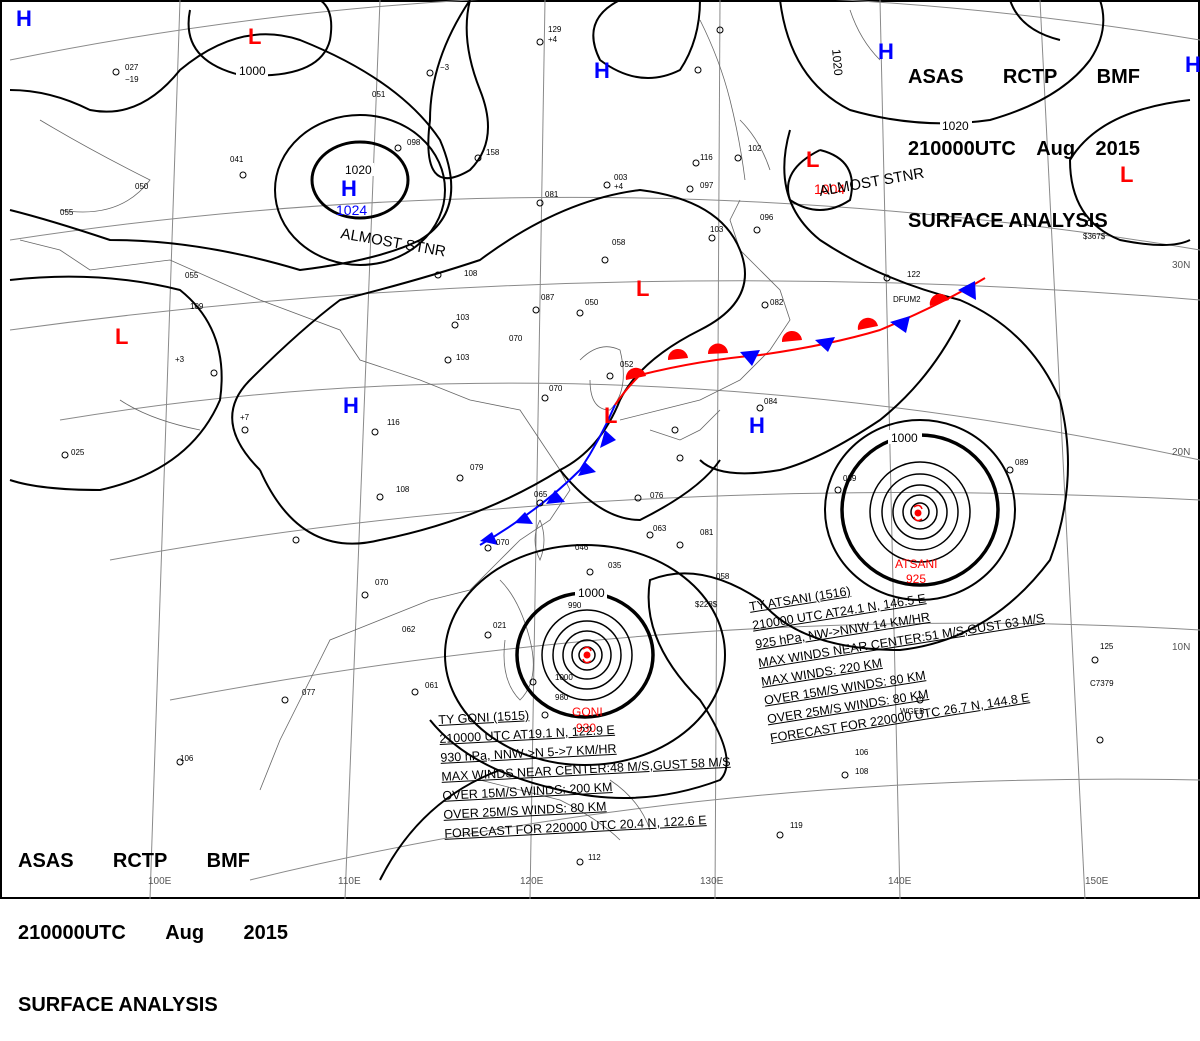 This screenshot has width=1200, height=1041. What do you see at coordinates (900, 881) in the screenshot?
I see `lon-label-140e: 140E` at bounding box center [900, 881].